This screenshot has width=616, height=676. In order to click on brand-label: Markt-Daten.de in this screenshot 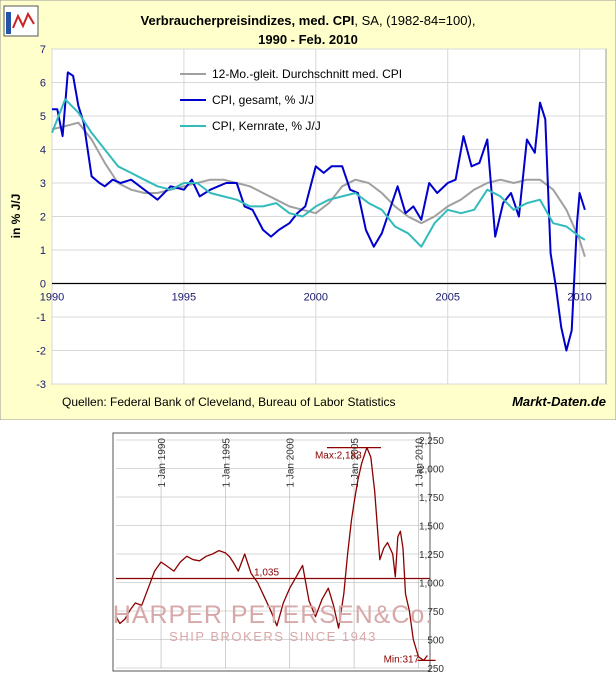, I will do `click(559, 401)`.